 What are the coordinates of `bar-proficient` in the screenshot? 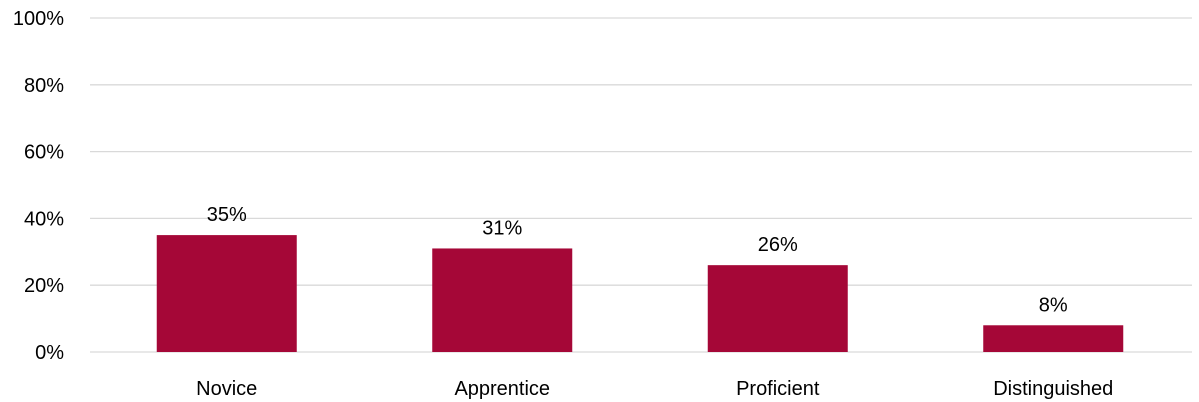 It's located at (777, 308).